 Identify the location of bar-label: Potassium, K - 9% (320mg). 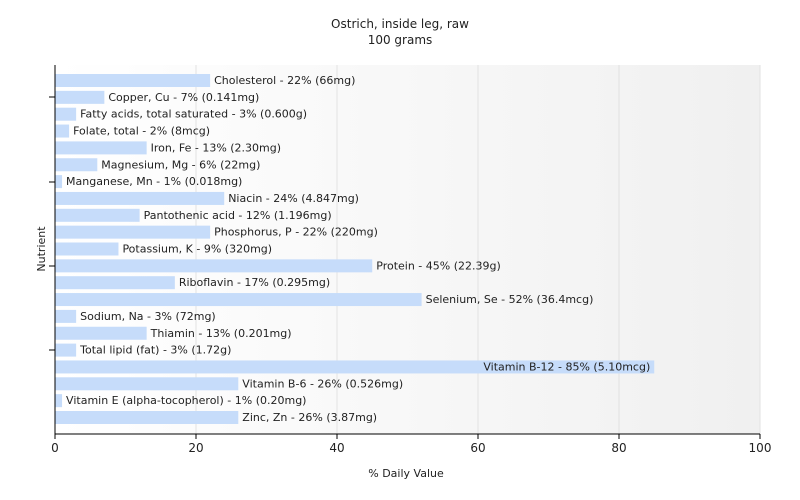
(197, 249).